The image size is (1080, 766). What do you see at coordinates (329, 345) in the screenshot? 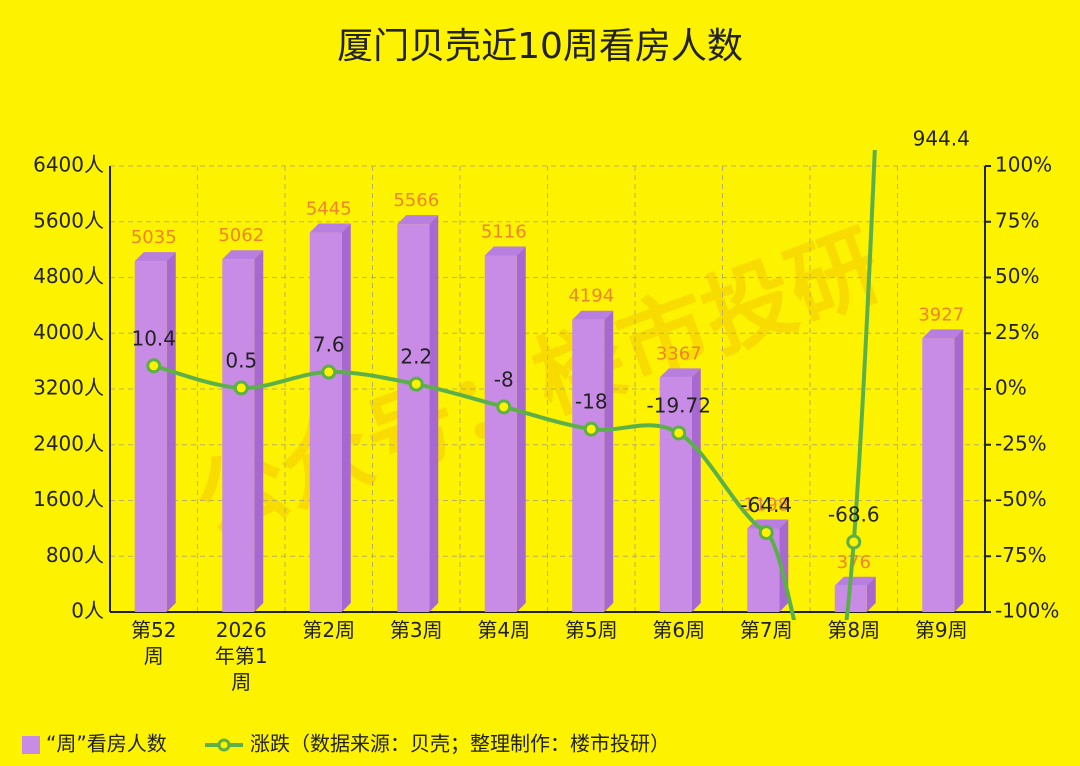
I see `line-value-label: 7.6` at bounding box center [329, 345].